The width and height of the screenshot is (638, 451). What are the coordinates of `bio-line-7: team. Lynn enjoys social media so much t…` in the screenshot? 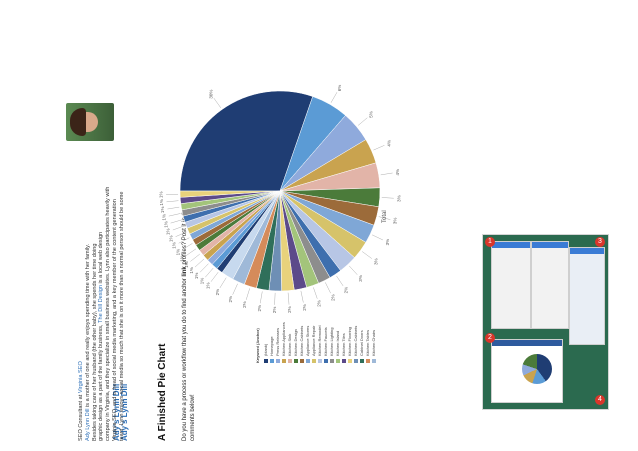 It's located at (121, 316).